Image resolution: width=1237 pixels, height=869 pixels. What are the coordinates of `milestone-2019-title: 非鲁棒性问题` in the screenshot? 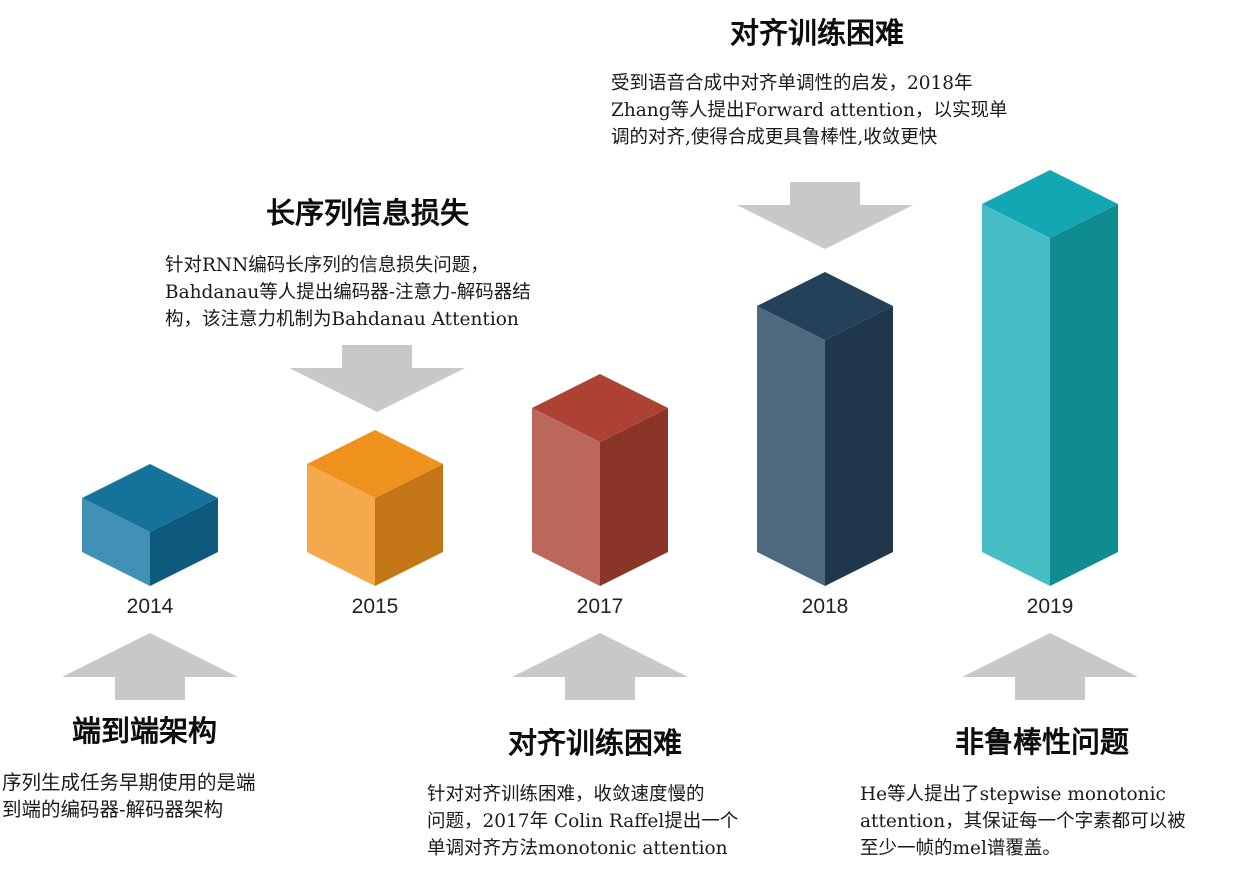 It's located at (1042, 742).